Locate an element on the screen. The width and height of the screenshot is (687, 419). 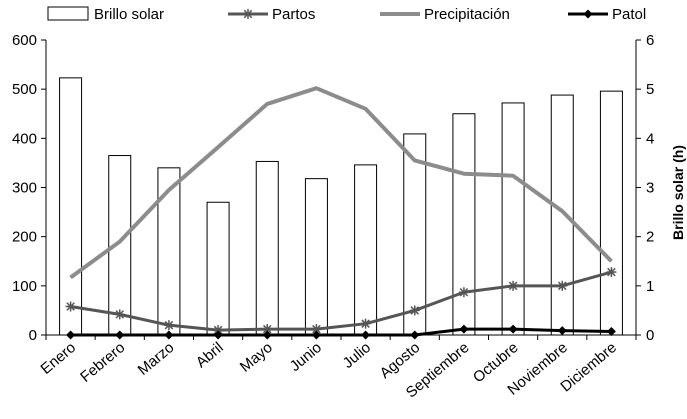
y-right-tick-label: 0 is located at coordinates (650, 335).